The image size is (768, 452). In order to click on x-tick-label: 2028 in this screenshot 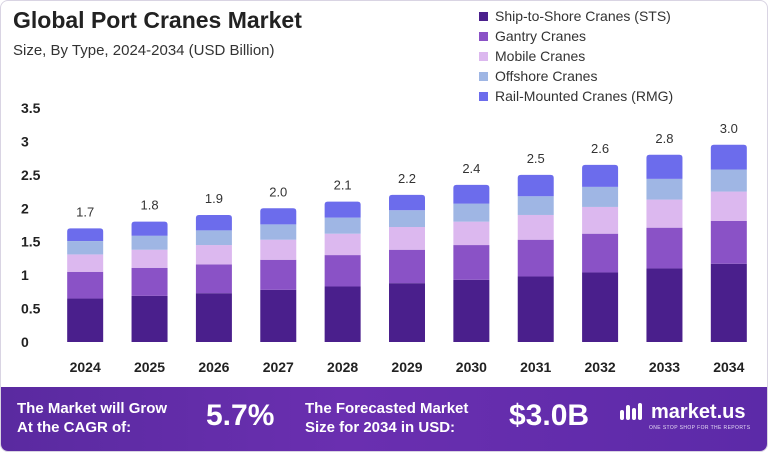, I will do `click(342, 367)`.